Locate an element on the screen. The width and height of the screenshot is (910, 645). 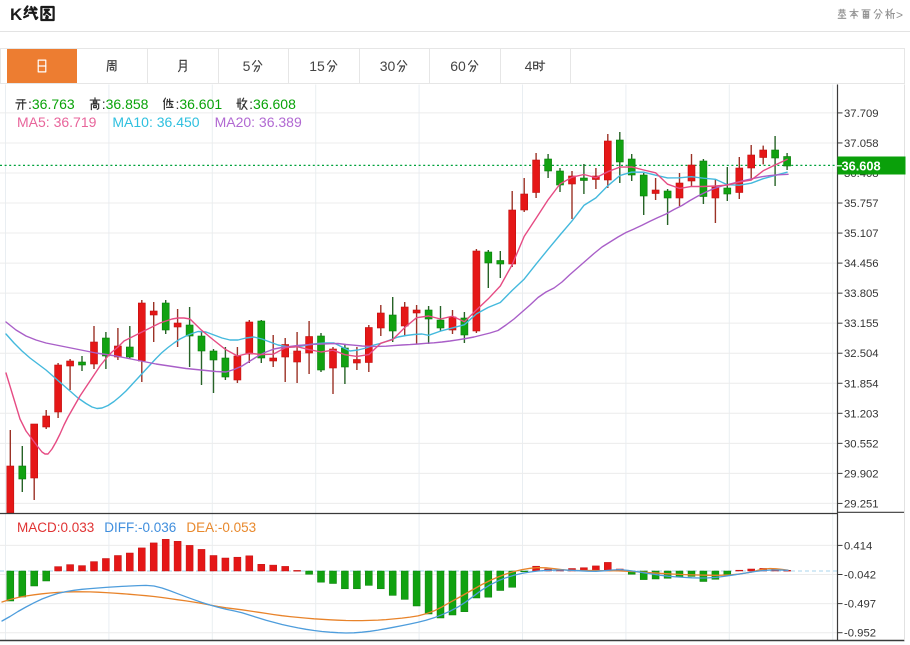
svg-text: 37.709 is located at coordinates (861, 114).